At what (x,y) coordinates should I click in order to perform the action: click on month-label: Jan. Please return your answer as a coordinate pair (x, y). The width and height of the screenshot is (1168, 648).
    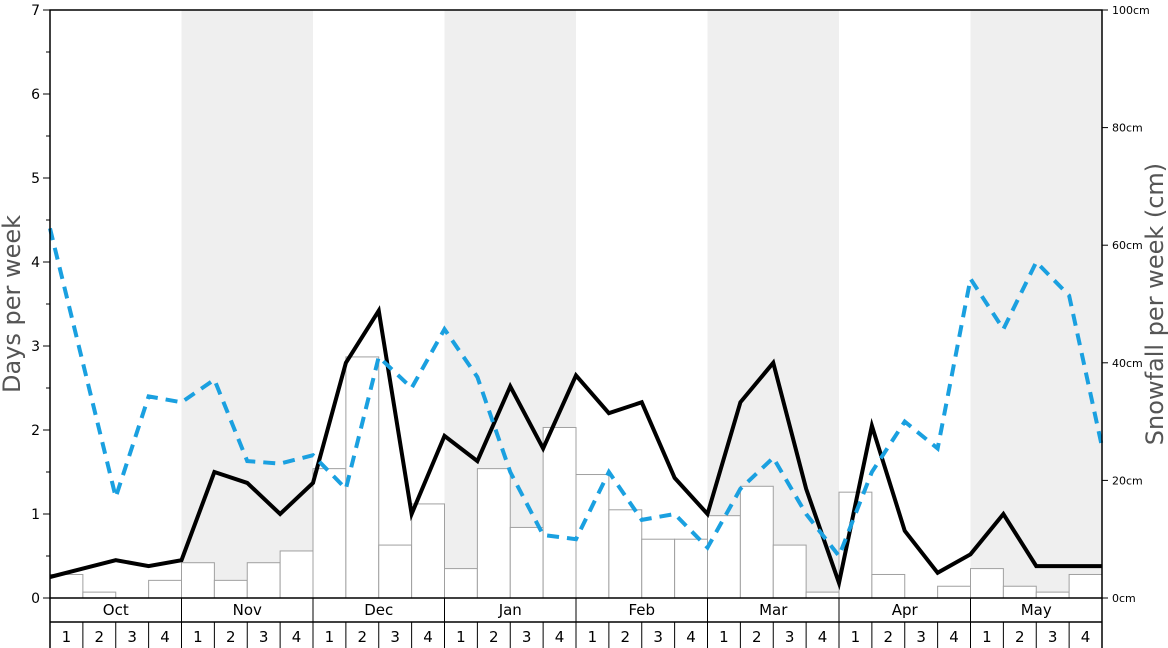
    Looking at the image, I should click on (510, 610).